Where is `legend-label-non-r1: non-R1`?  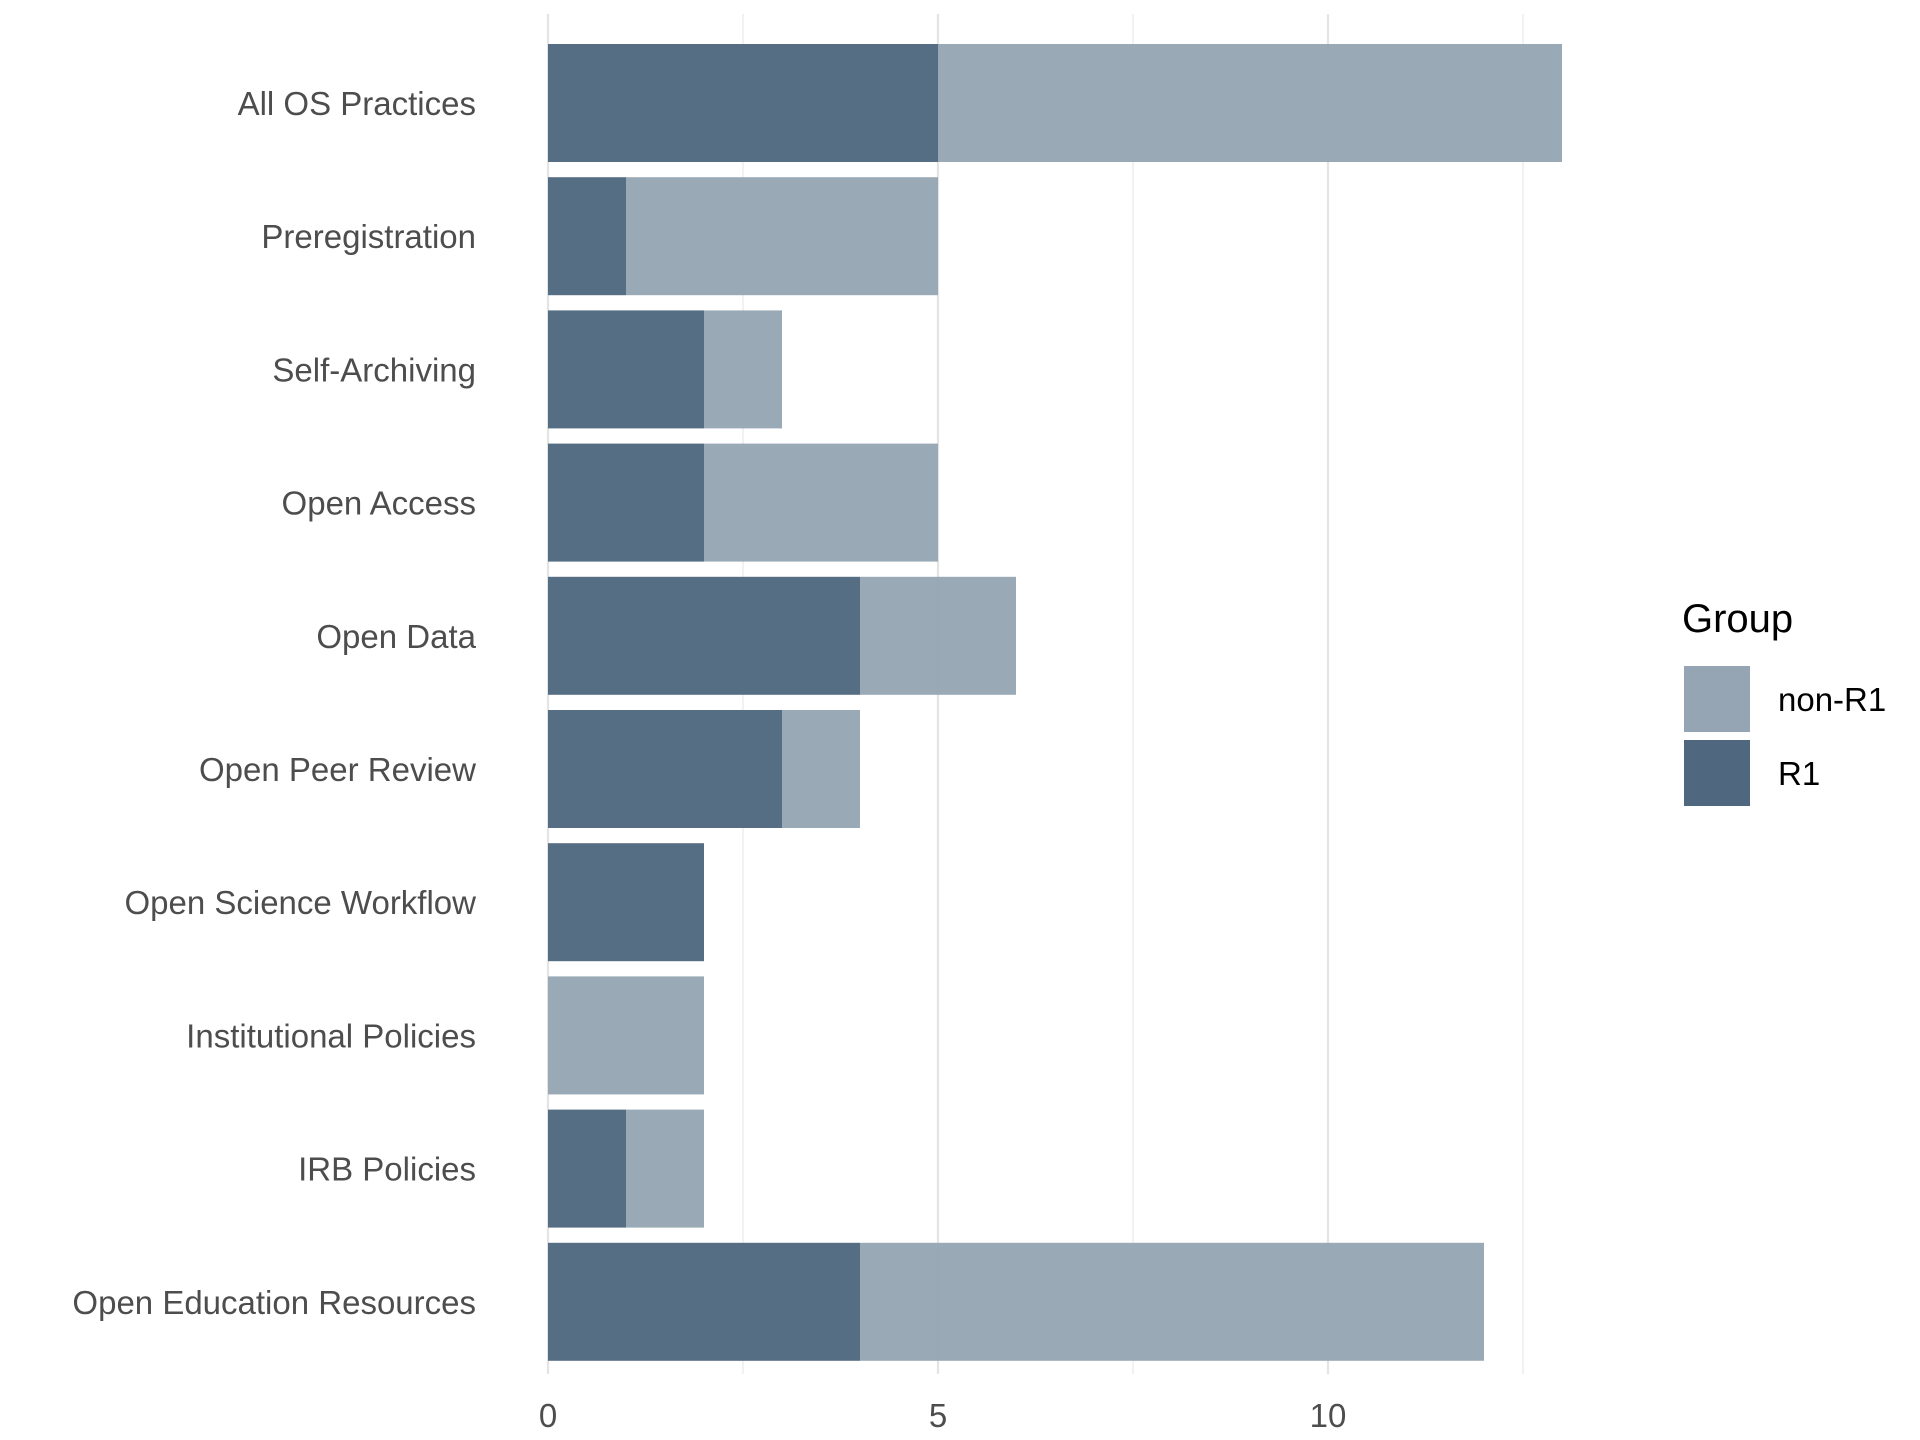
legend-label-non-r1: non-R1 is located at coordinates (1832, 699).